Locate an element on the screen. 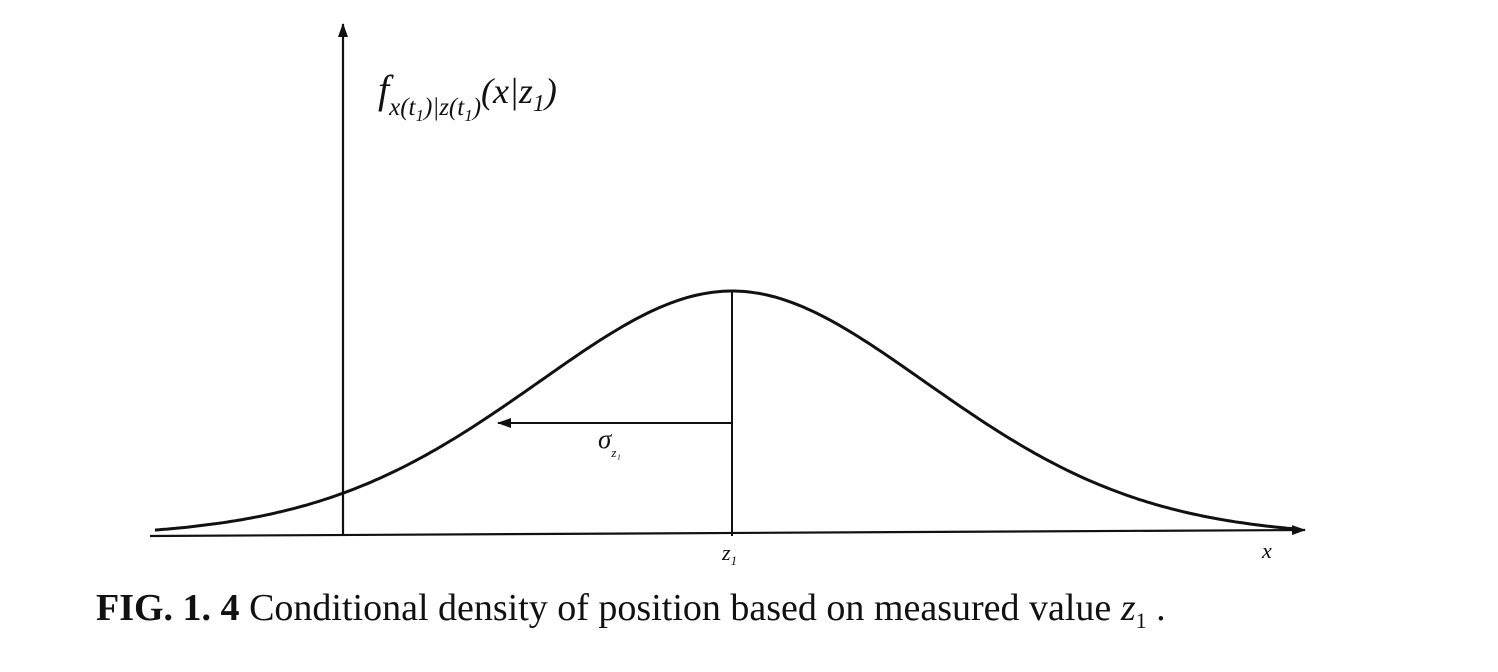 The height and width of the screenshot is (672, 1498). x-axis-label: x is located at coordinates (1267, 550).